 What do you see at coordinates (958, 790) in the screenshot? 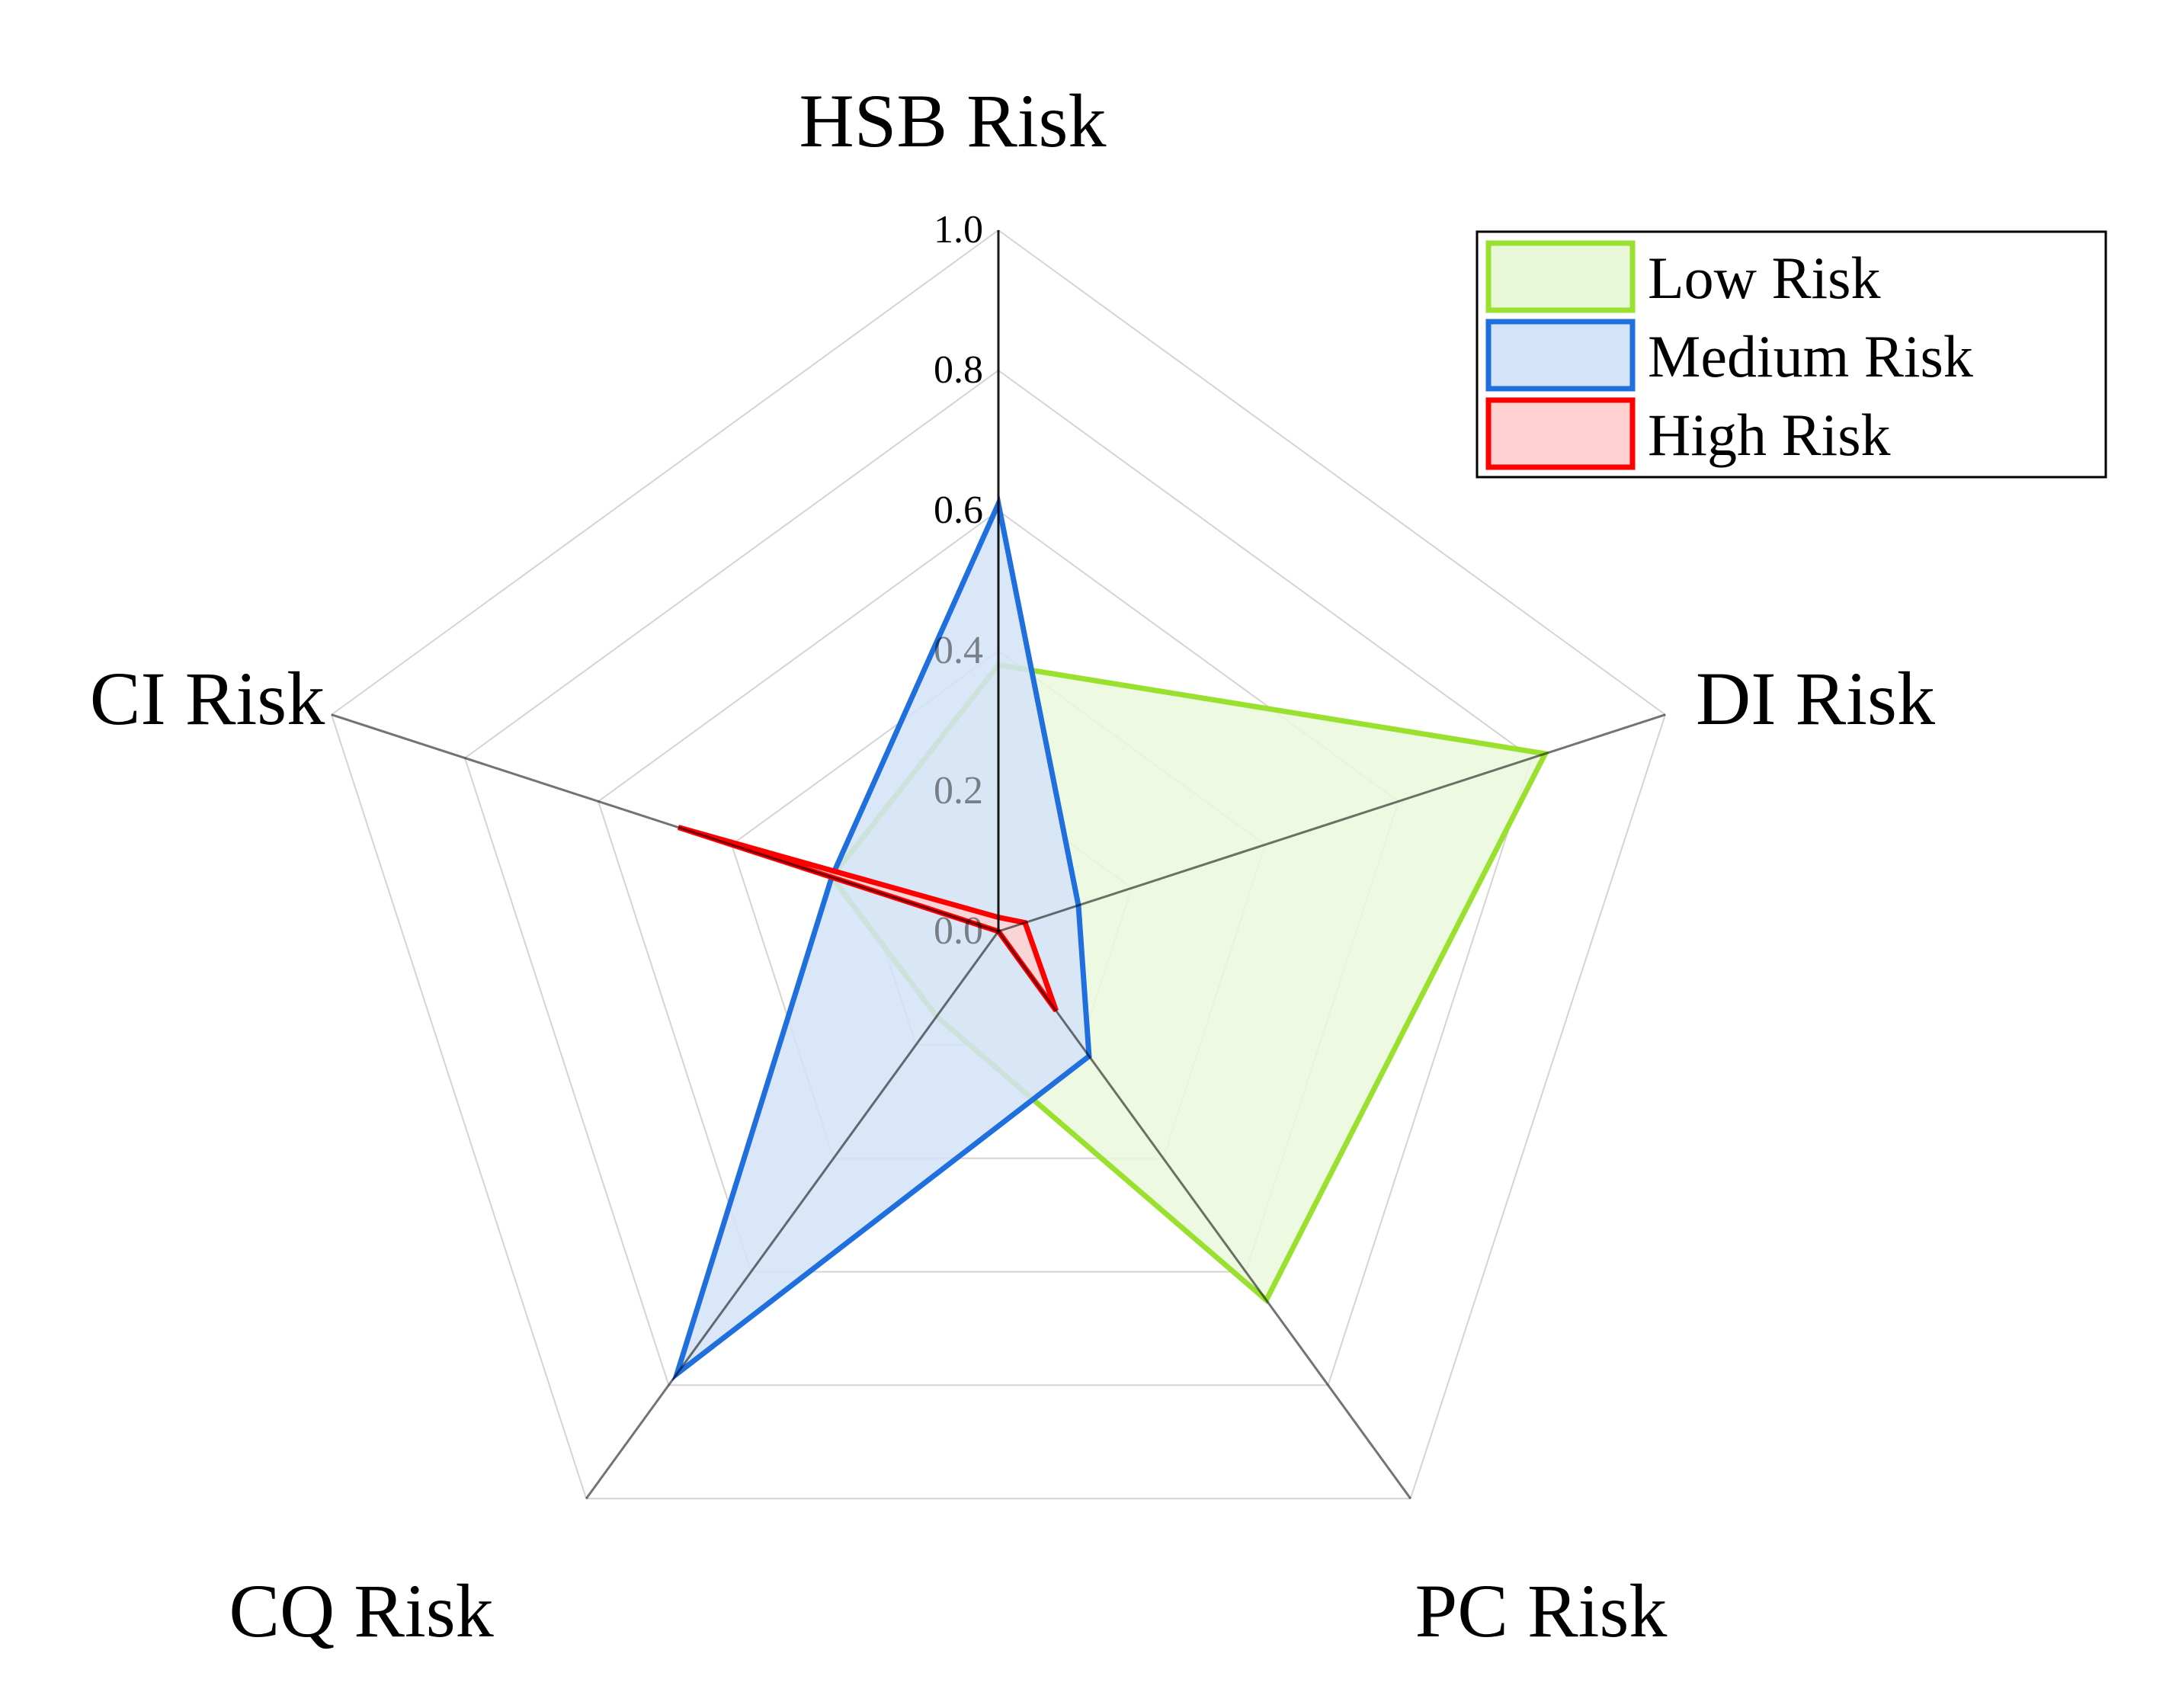
I see `tick-label: 0.2` at bounding box center [958, 790].